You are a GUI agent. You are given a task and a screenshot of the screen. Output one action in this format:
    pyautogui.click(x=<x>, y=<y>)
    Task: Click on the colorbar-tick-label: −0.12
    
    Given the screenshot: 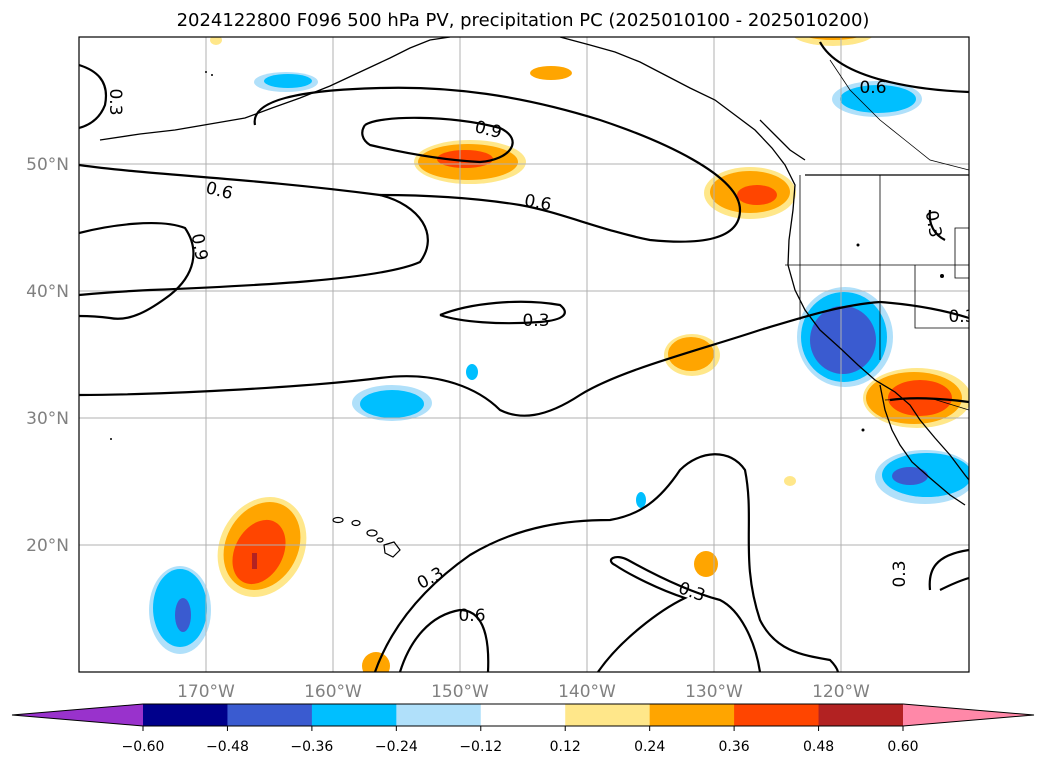 What is the action you would take?
    pyautogui.click(x=480, y=747)
    